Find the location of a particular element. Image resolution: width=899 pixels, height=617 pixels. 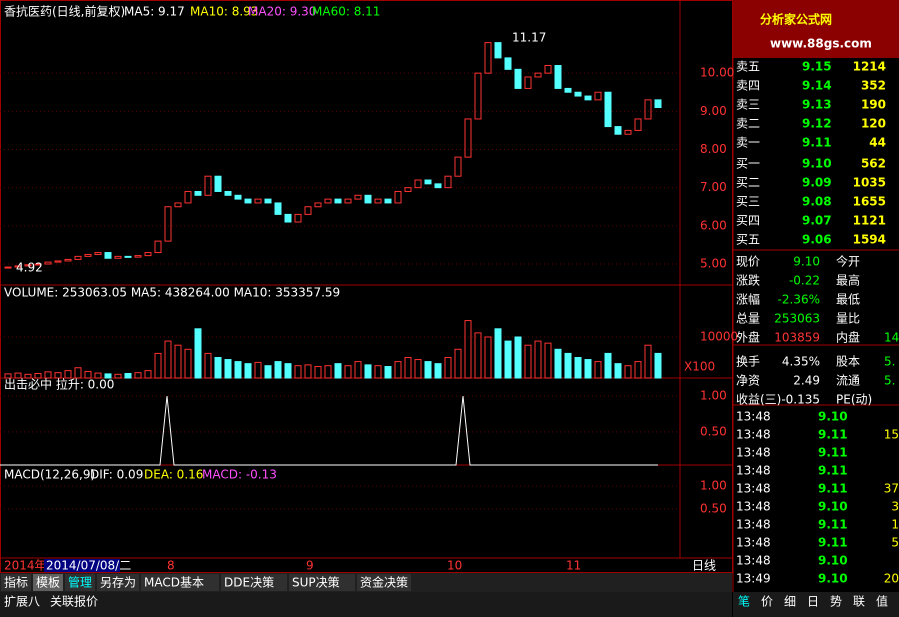

label: 流通 is located at coordinates (848, 381).